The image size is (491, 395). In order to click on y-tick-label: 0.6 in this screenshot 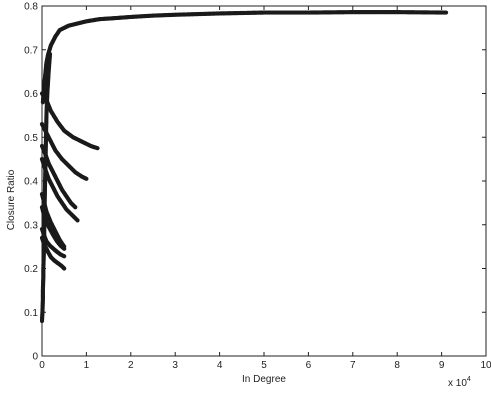, I will do `click(31, 94)`.